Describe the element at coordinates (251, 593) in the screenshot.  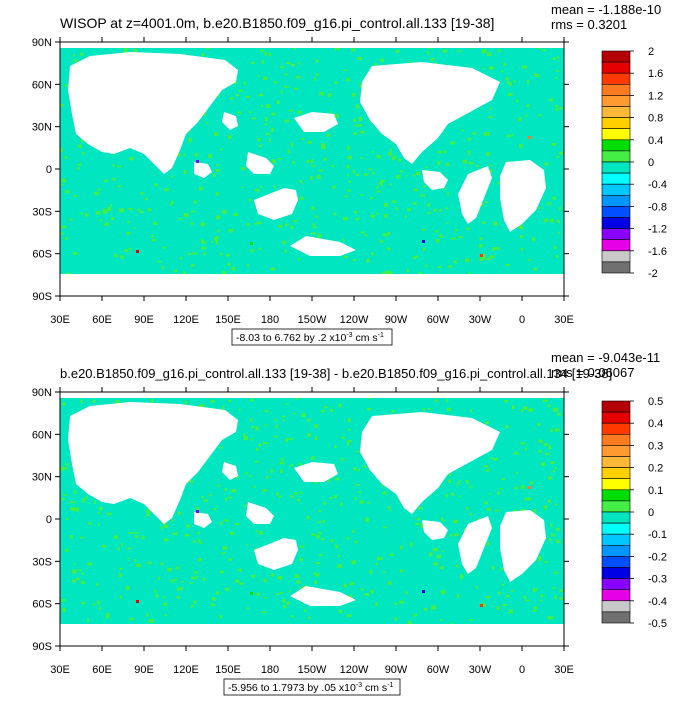
I see `extreme-cell` at that location.